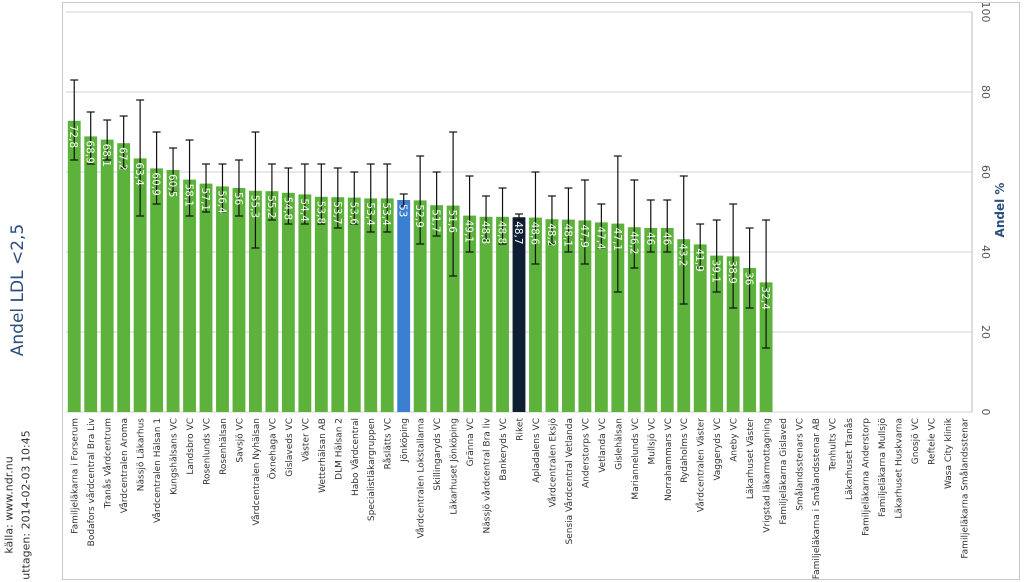 The height and width of the screenshot is (582, 1024). Describe the element at coordinates (816, 498) in the screenshot. I see `x-tick-label: Familjeläkarna i Smålandsstenar AB` at that location.